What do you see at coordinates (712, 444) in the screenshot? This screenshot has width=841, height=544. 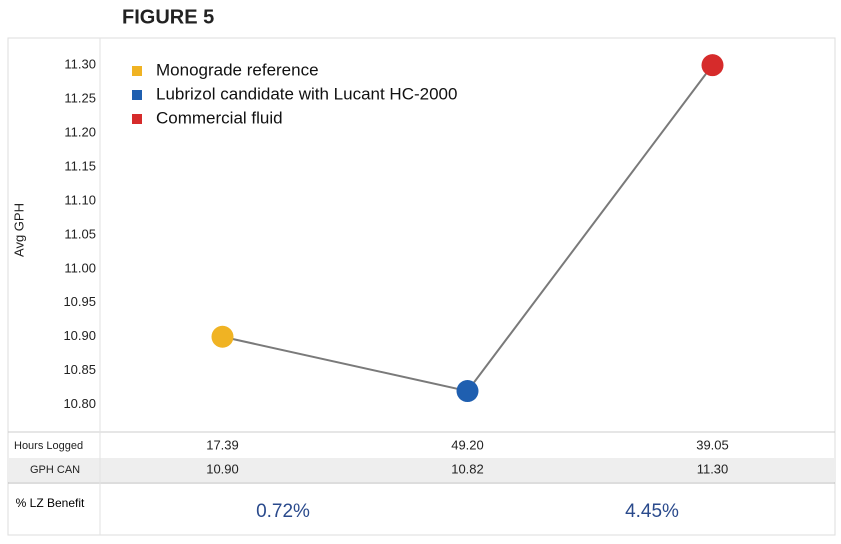 I see `table-cell: 39.05` at bounding box center [712, 444].